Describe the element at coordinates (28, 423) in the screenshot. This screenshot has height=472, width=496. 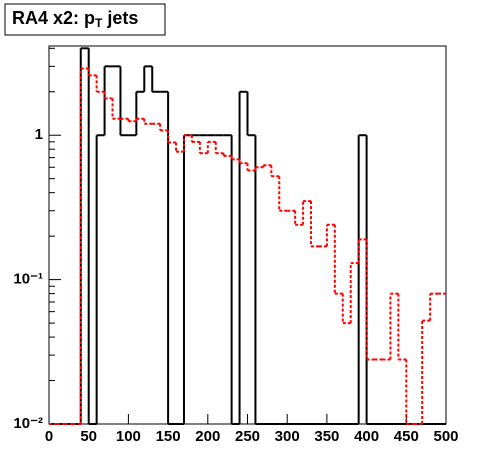
I see `y-tick-label: 10⁻²` at that location.